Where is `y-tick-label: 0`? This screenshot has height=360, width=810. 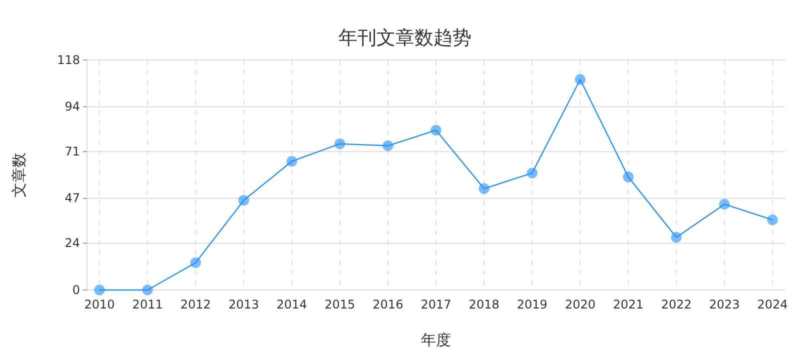
y-tick-label: 0 is located at coordinates (76, 289).